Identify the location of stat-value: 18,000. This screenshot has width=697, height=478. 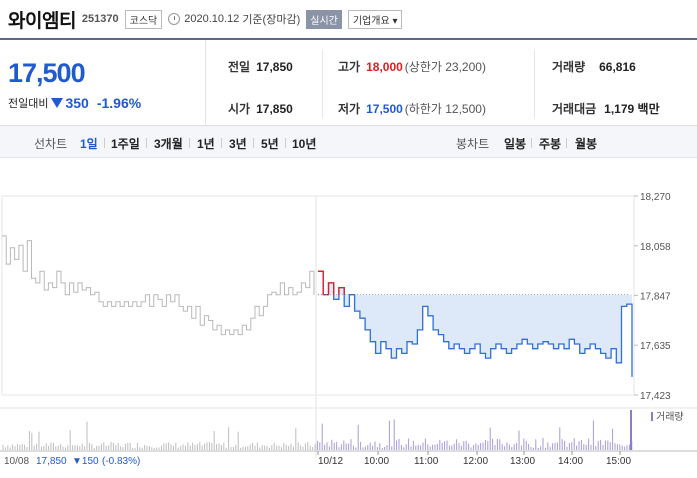
(384, 67).